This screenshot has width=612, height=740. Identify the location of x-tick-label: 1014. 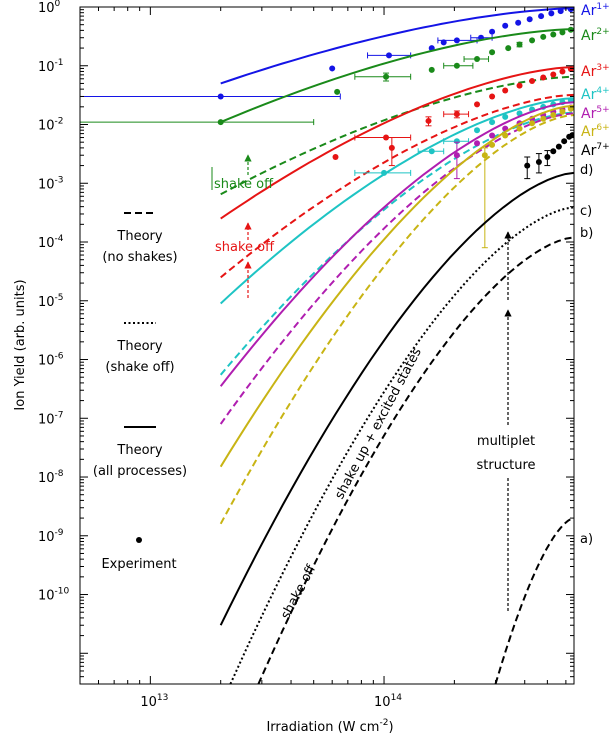
(388, 701).